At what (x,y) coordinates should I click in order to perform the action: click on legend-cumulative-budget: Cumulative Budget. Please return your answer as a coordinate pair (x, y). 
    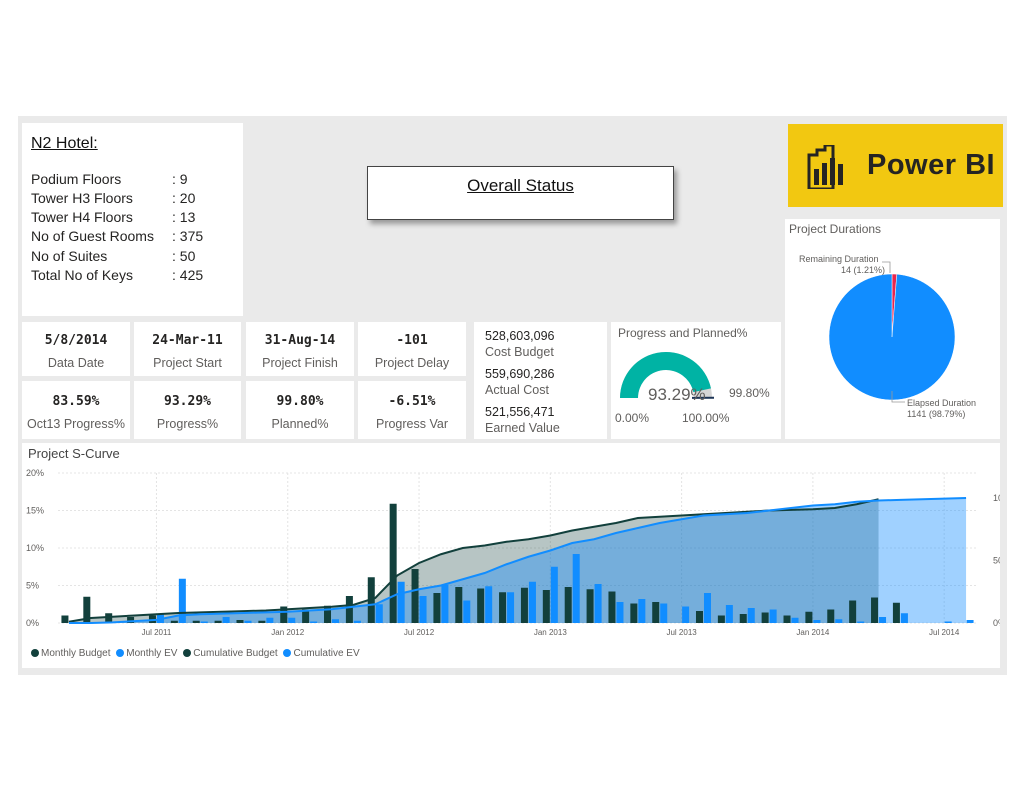
    Looking at the image, I should click on (230, 653).